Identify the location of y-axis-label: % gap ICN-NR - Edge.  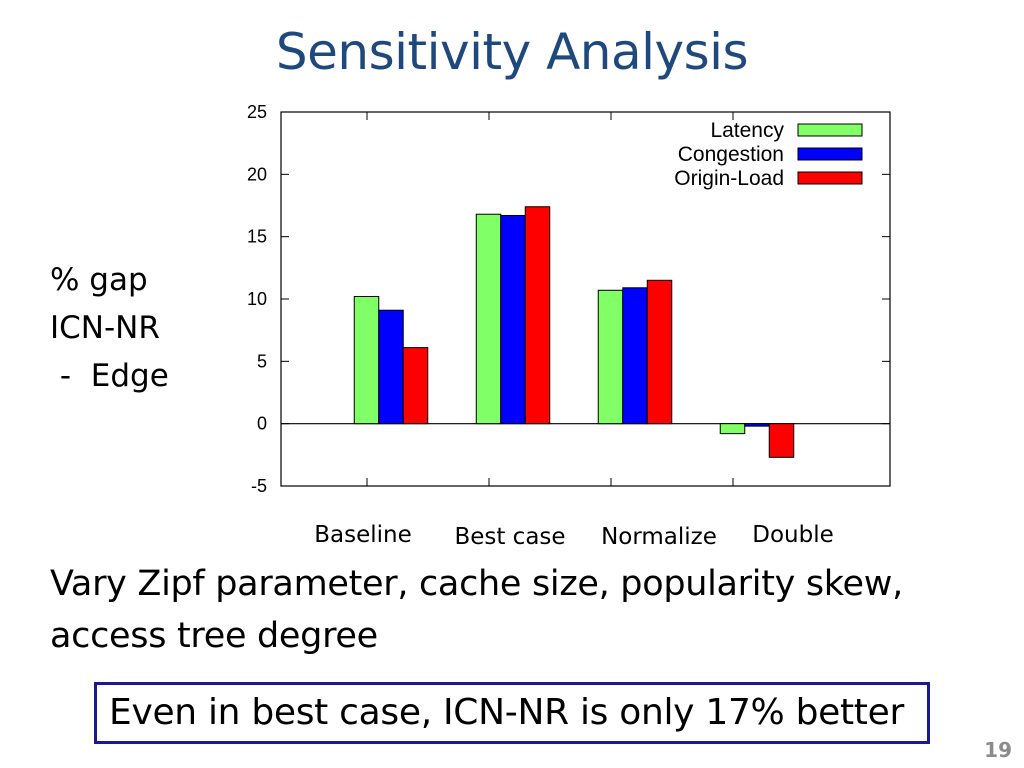
(109, 328).